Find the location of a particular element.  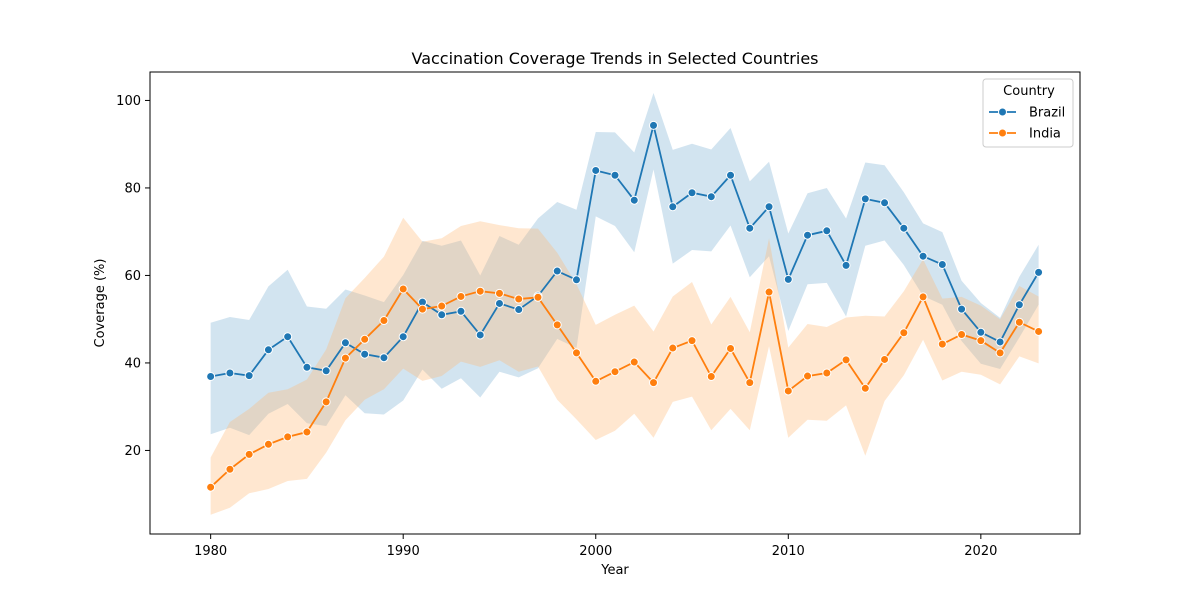

point-india-2006 is located at coordinates (711, 376).